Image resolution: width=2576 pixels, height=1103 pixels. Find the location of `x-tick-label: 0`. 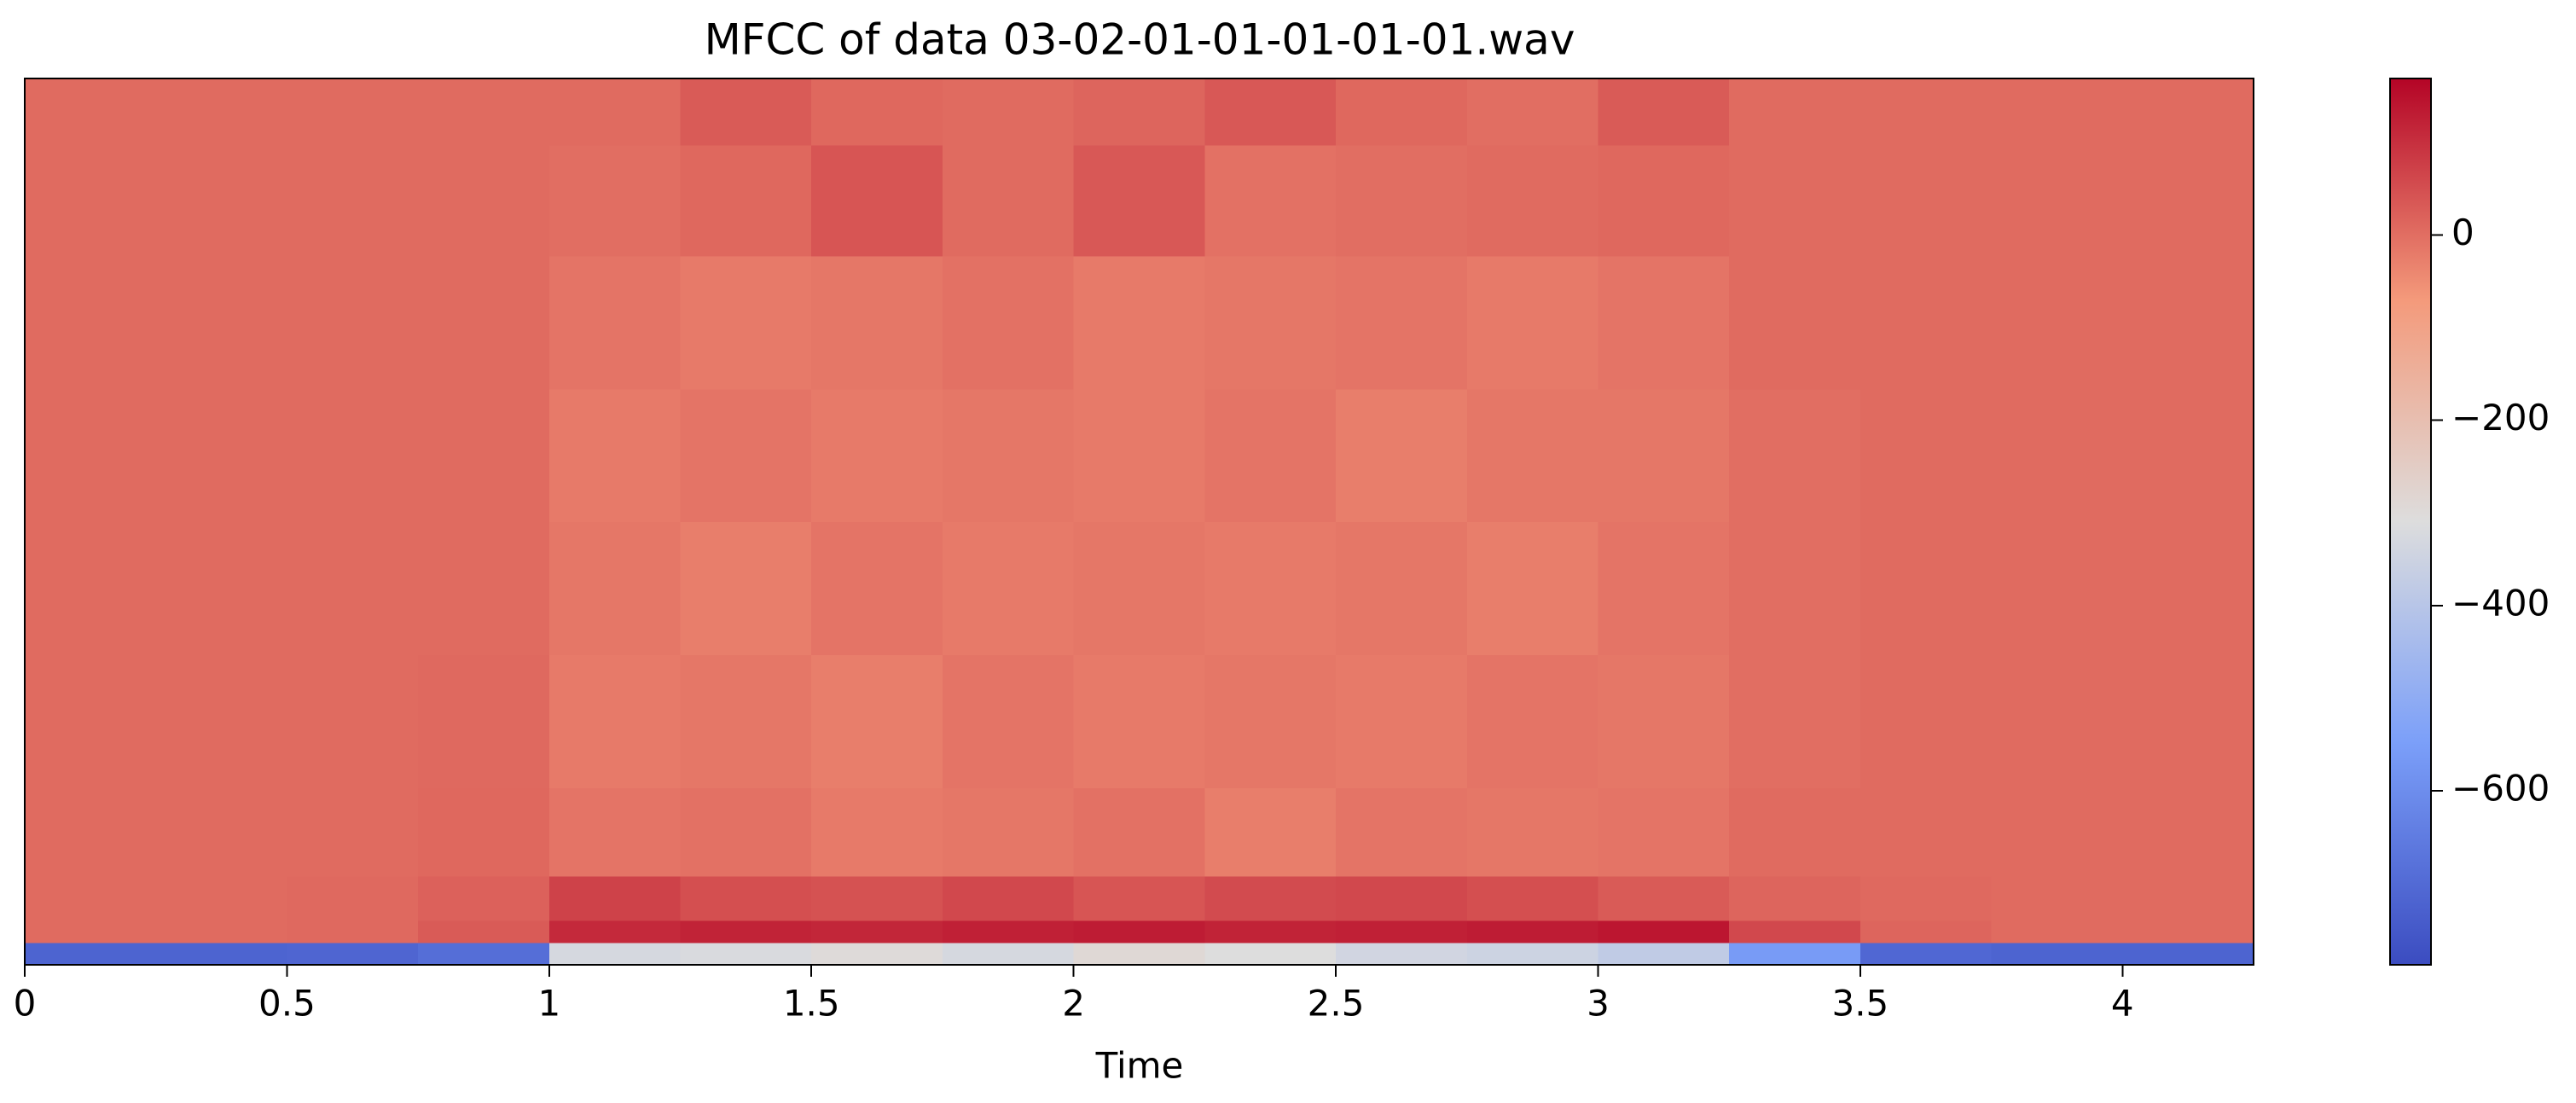

x-tick-label: 0 is located at coordinates (25, 1004).